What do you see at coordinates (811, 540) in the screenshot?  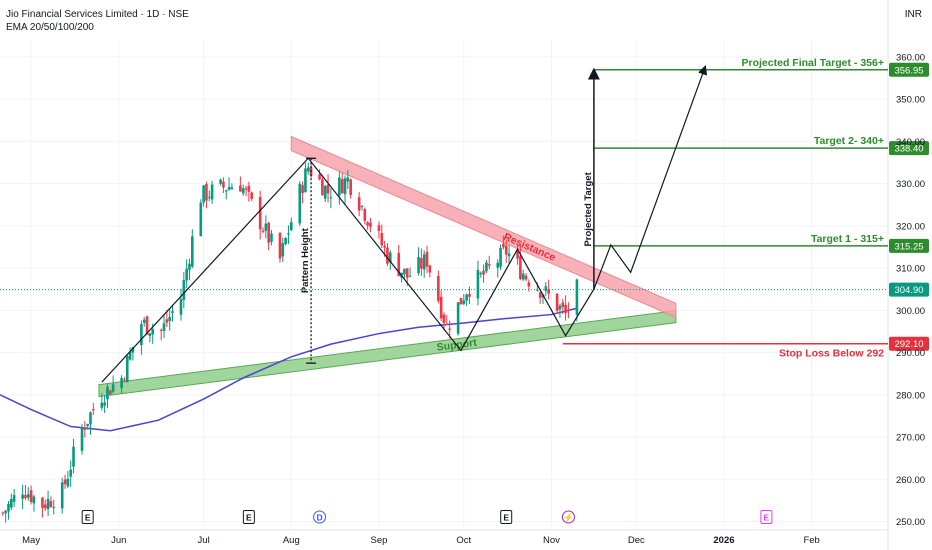 I see `time-tick-label: Feb` at bounding box center [811, 540].